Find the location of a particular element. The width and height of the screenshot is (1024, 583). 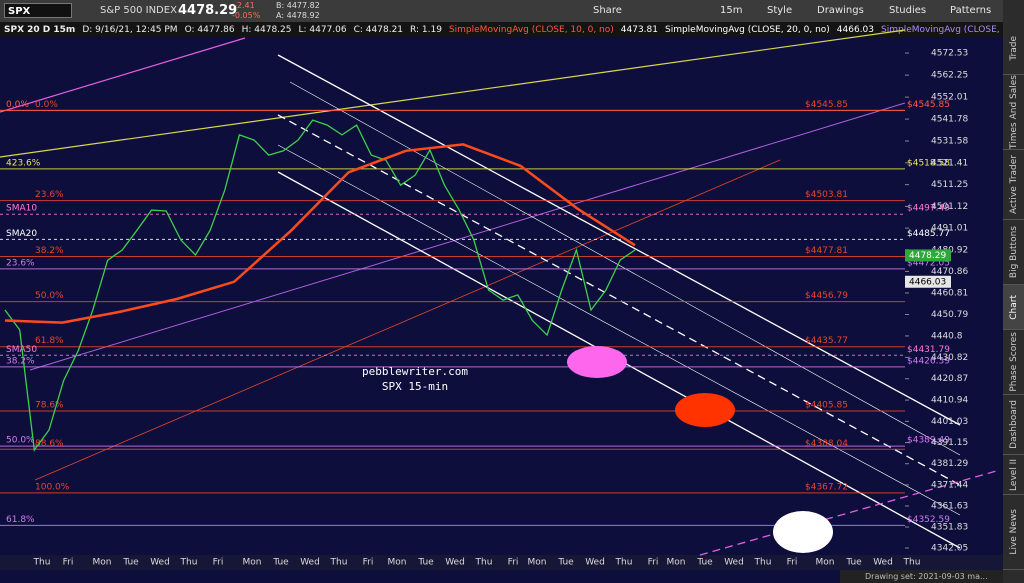

y-tick-label: 4491.01 is located at coordinates (949, 229).